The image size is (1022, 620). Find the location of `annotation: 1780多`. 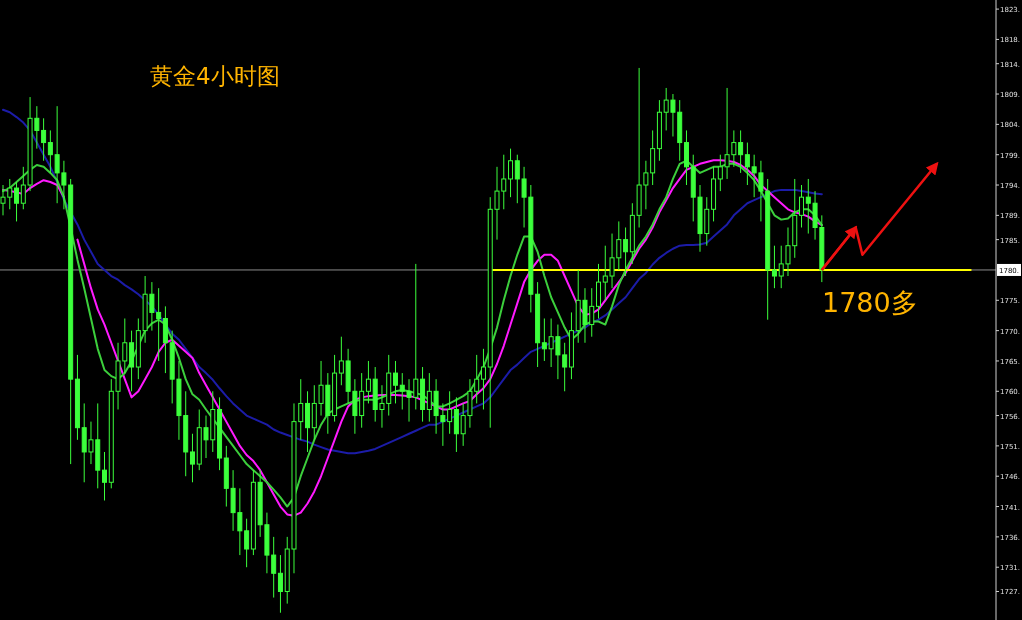

annotation: 1780多 is located at coordinates (870, 302).